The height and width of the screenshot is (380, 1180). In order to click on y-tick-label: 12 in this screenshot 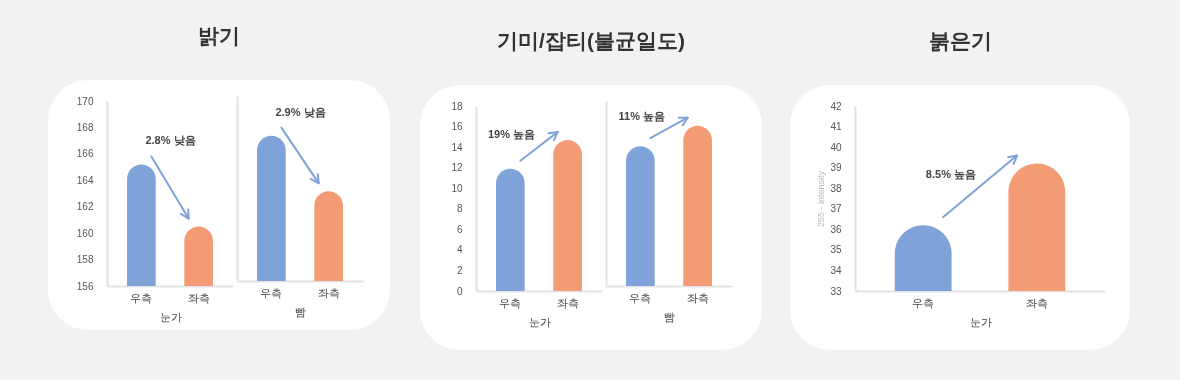, I will do `click(457, 168)`.